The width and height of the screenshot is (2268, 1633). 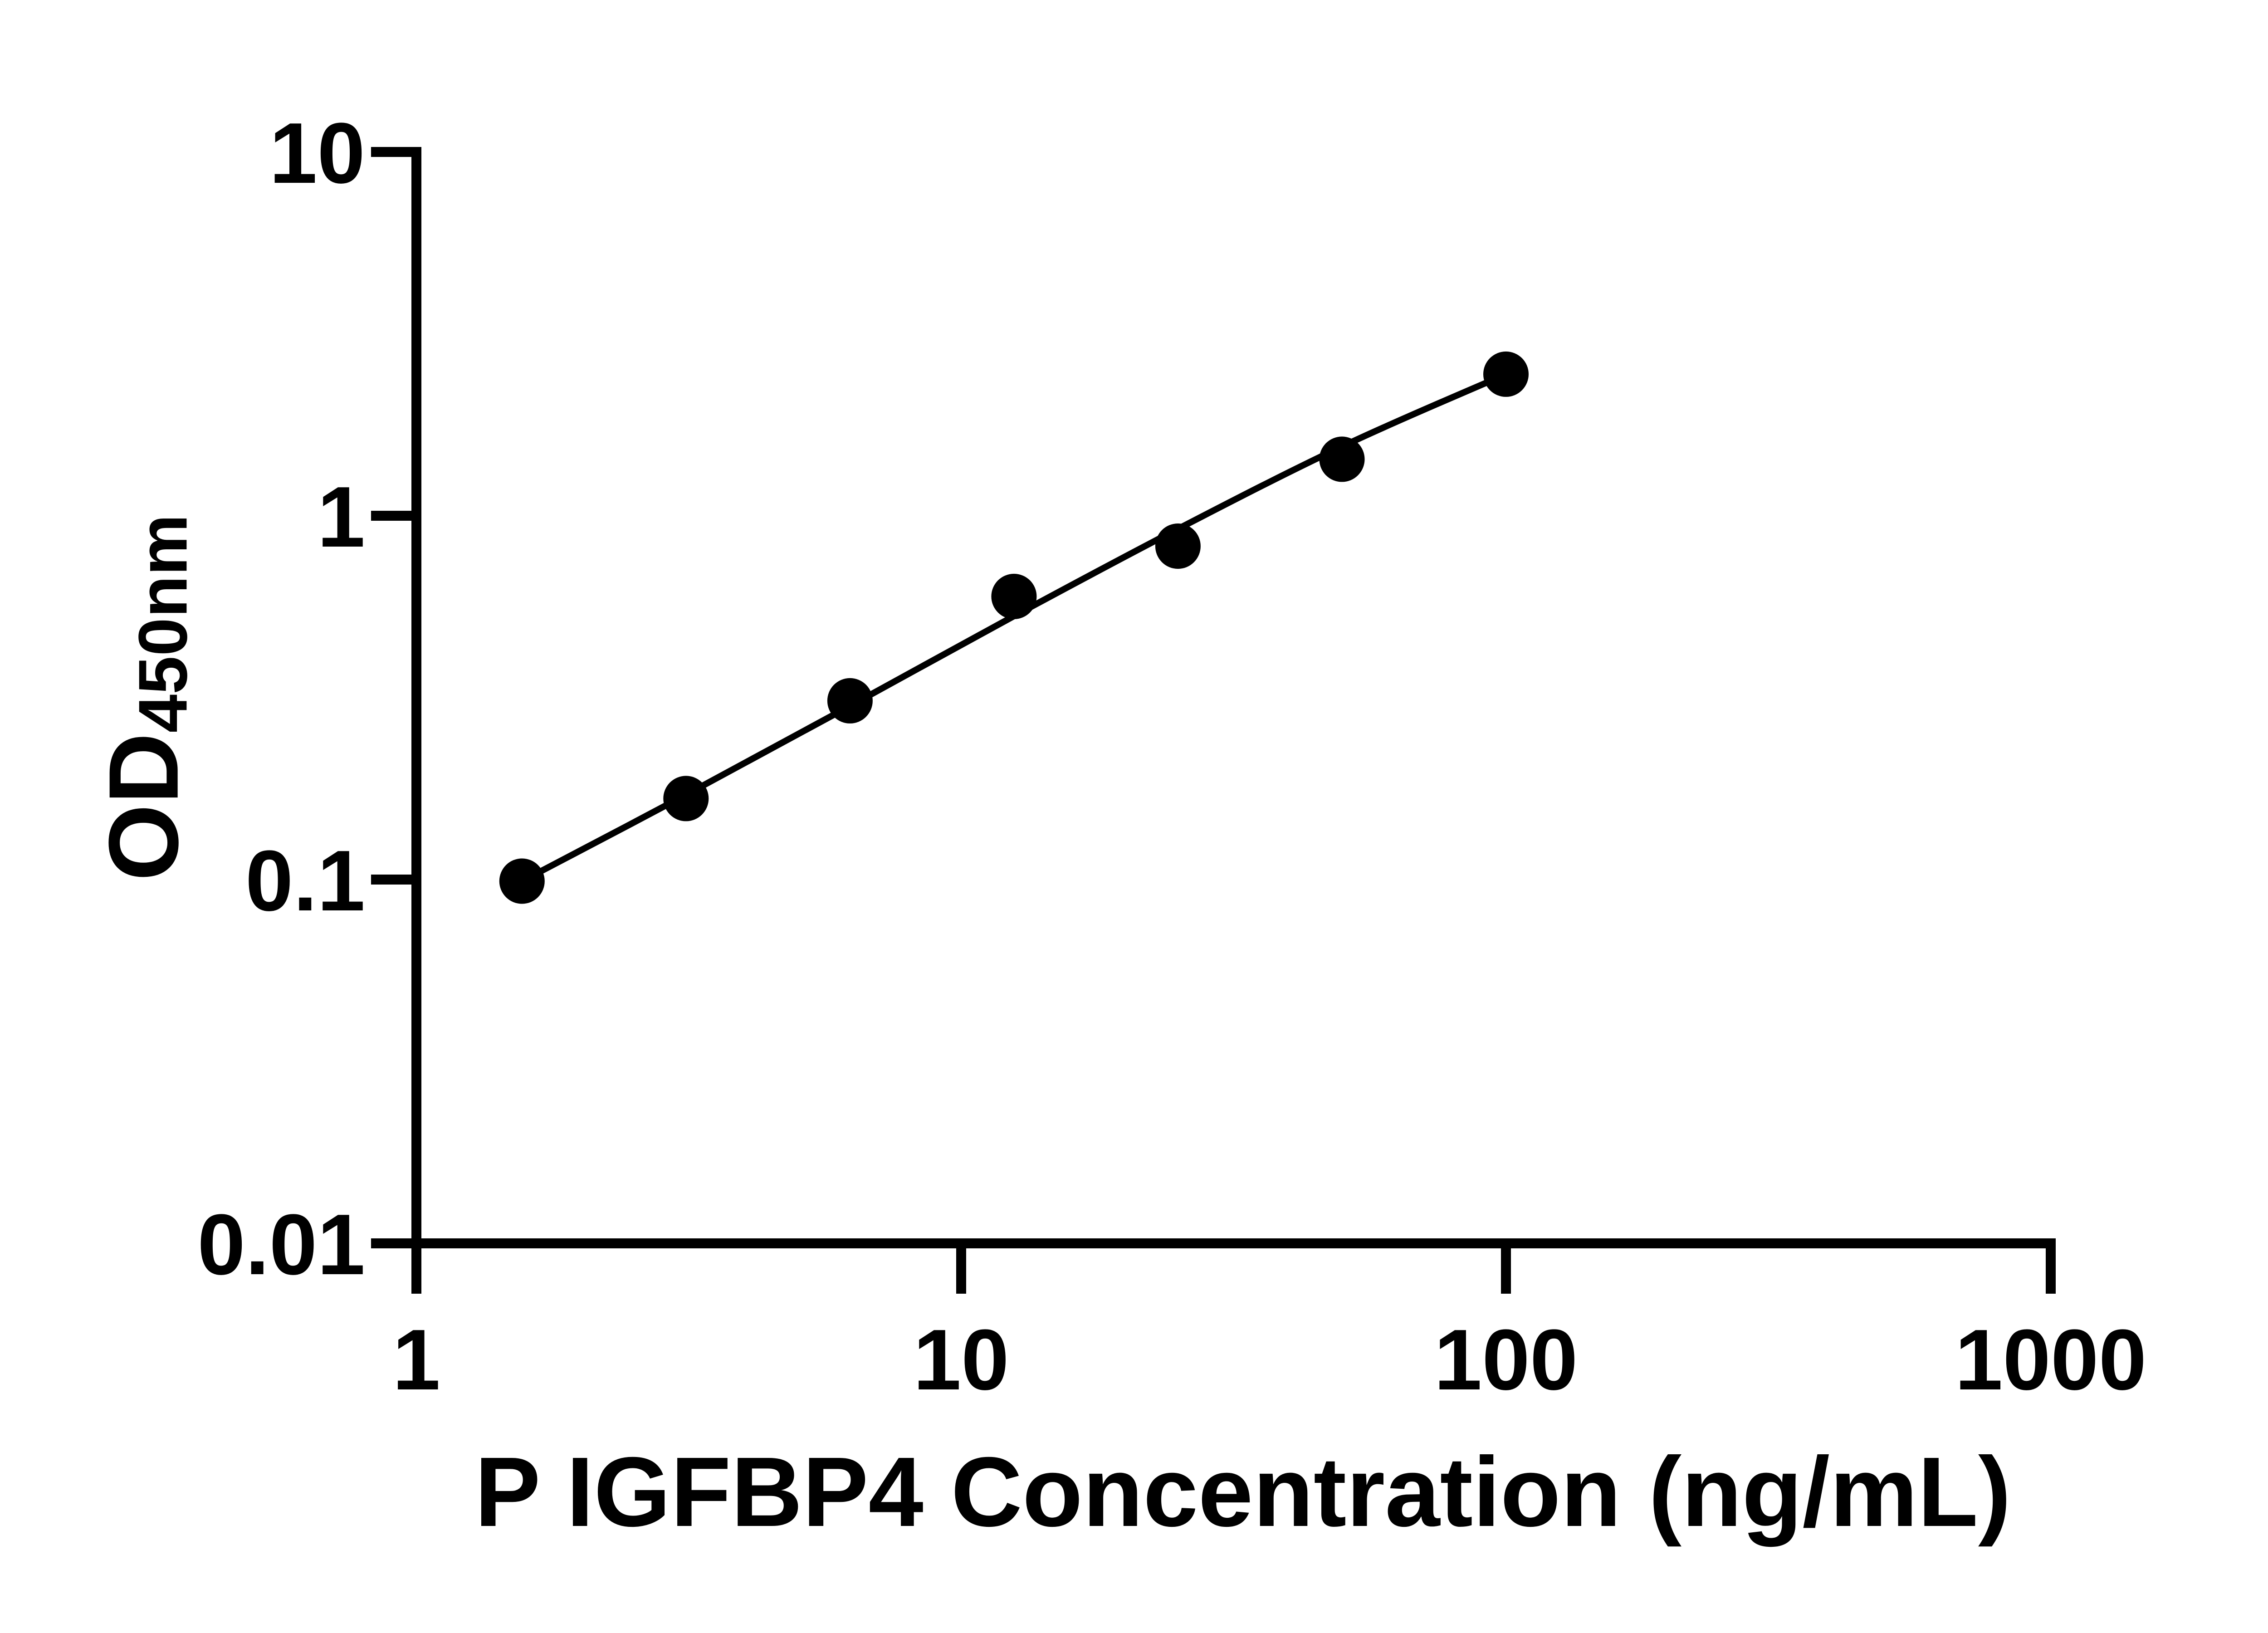 What do you see at coordinates (961, 1360) in the screenshot?
I see `x-tick-label-10: 10` at bounding box center [961, 1360].